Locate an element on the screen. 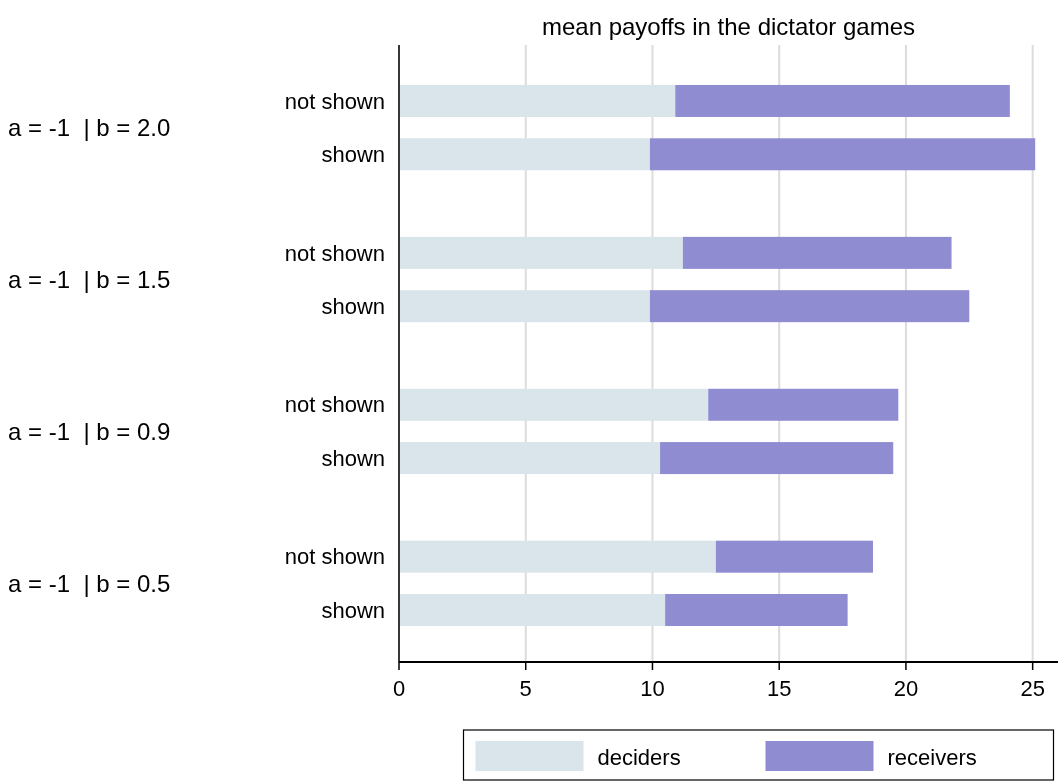 Image resolution: width=1058 pixels, height=784 pixels. text: a = -1 | b = 2.0 is located at coordinates (89, 128).